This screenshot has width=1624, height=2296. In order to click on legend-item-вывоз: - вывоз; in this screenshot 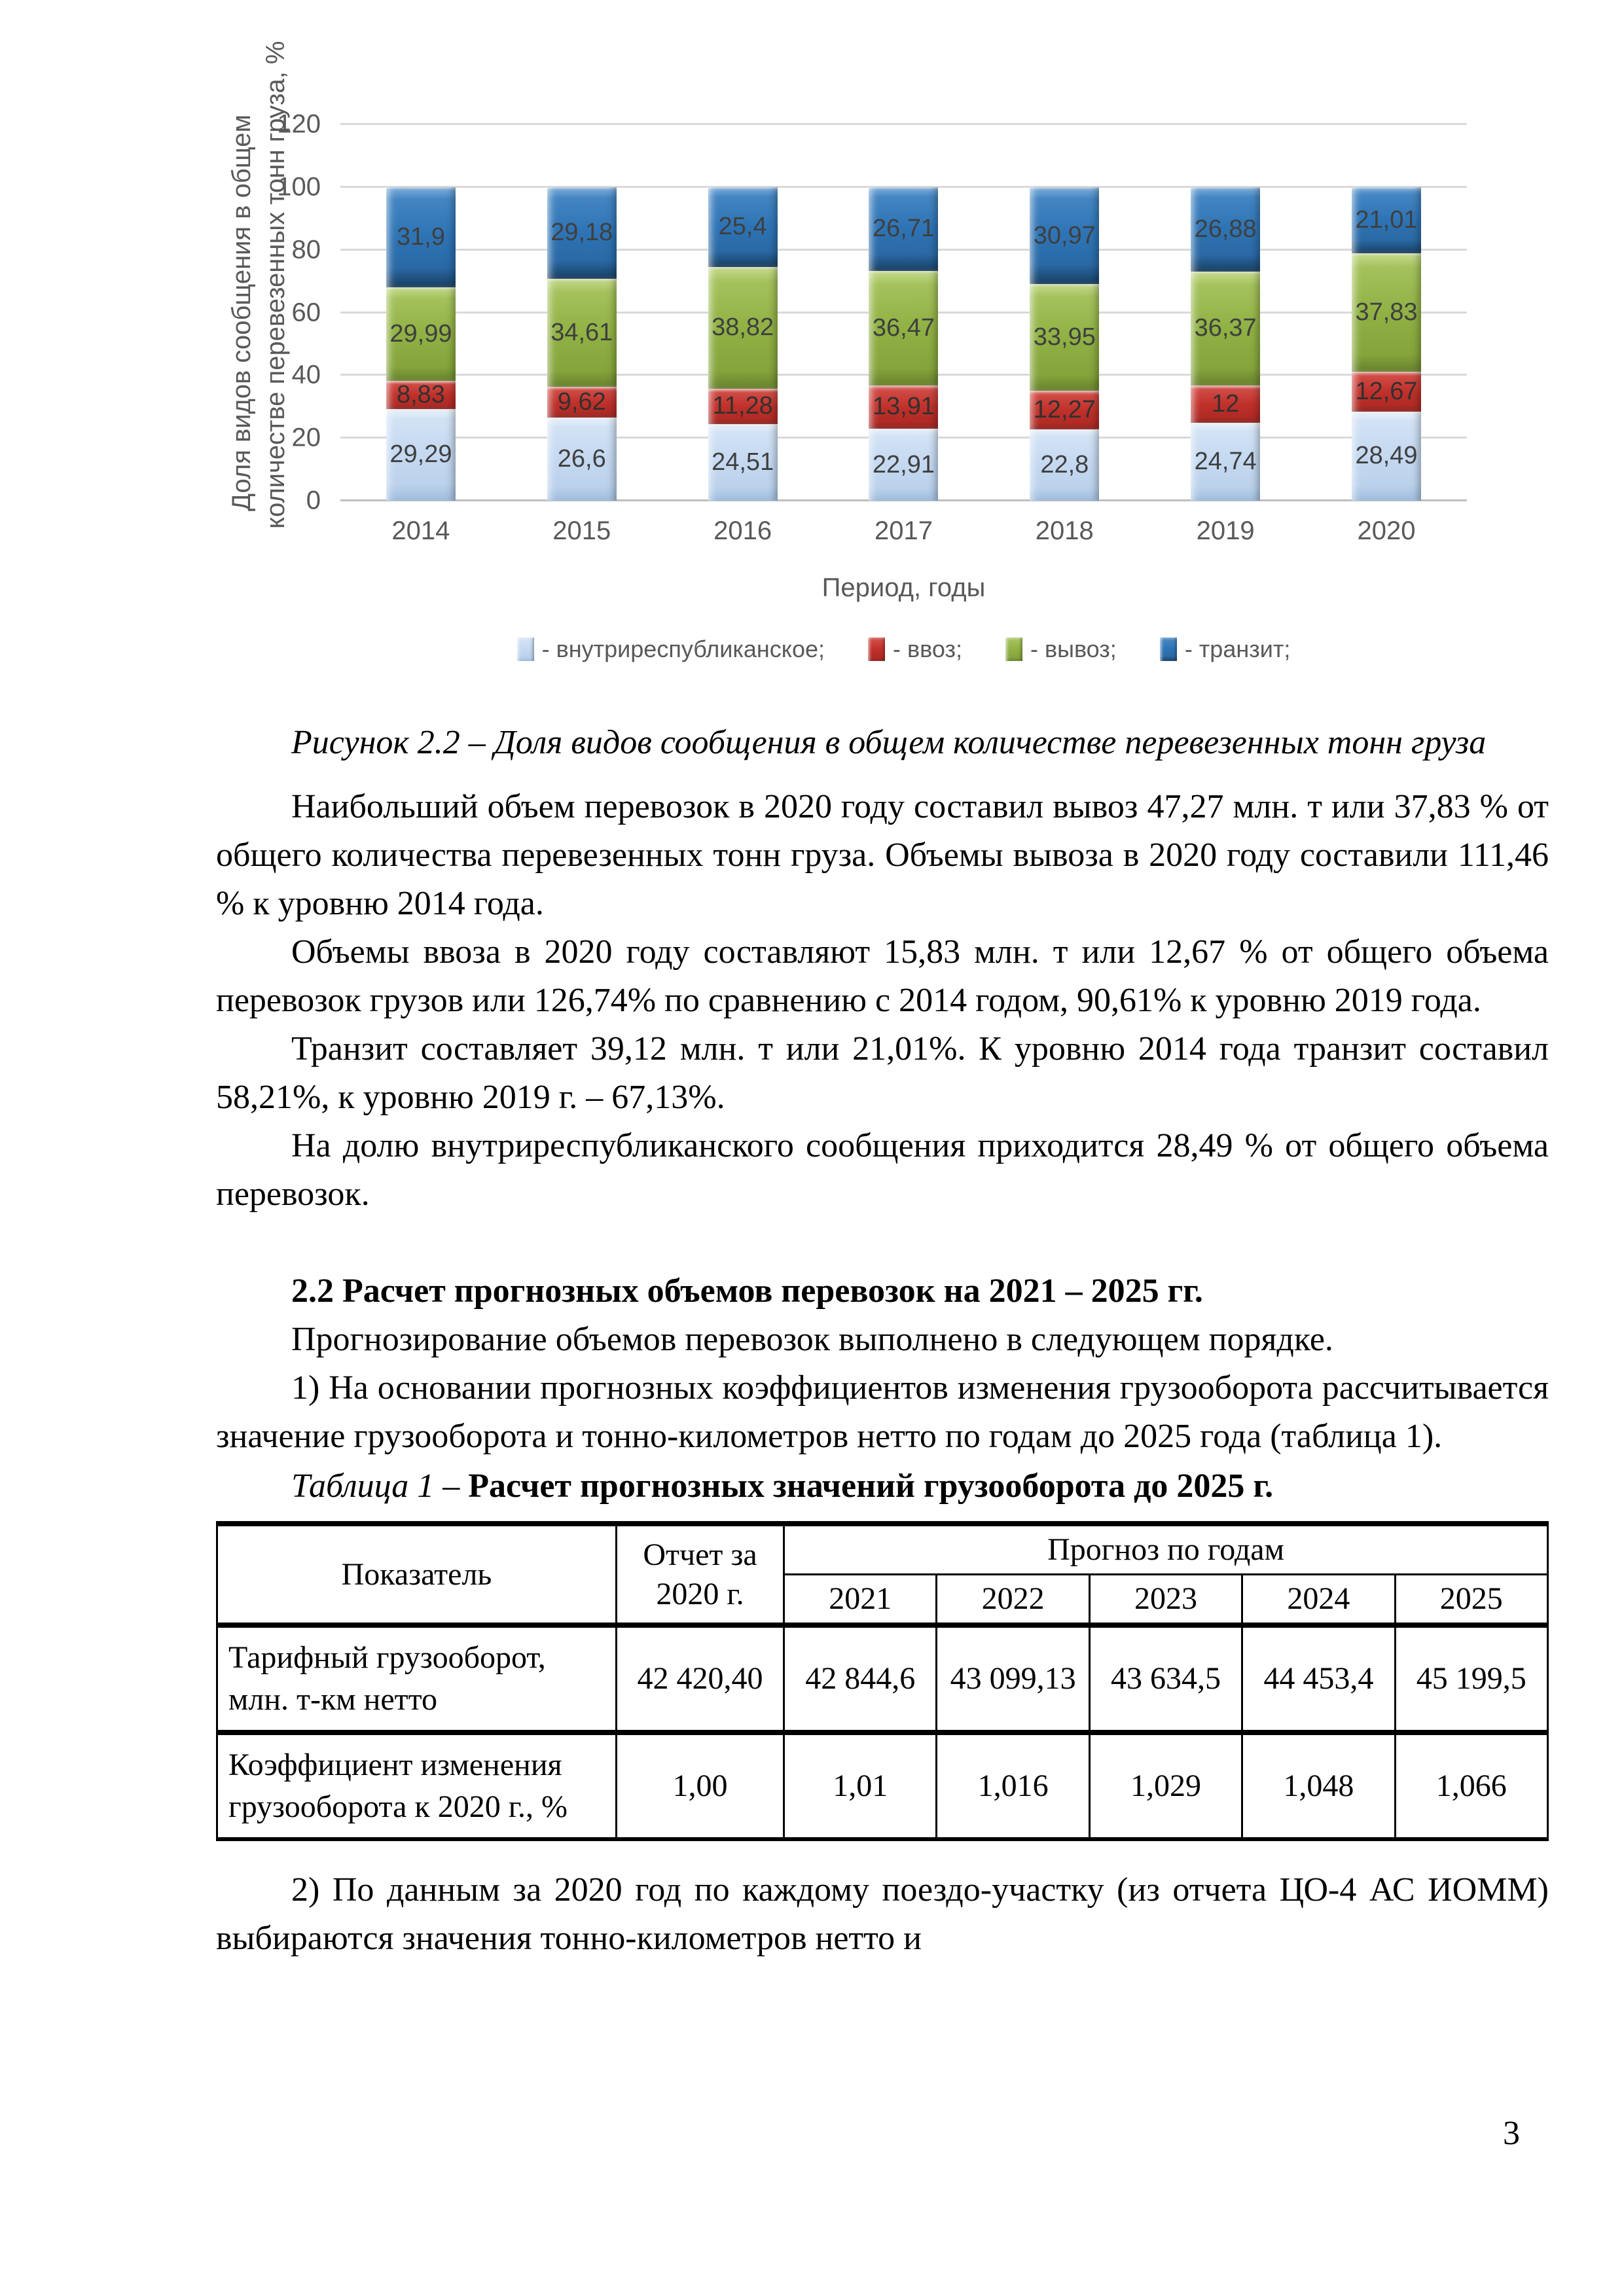, I will do `click(1061, 649)`.